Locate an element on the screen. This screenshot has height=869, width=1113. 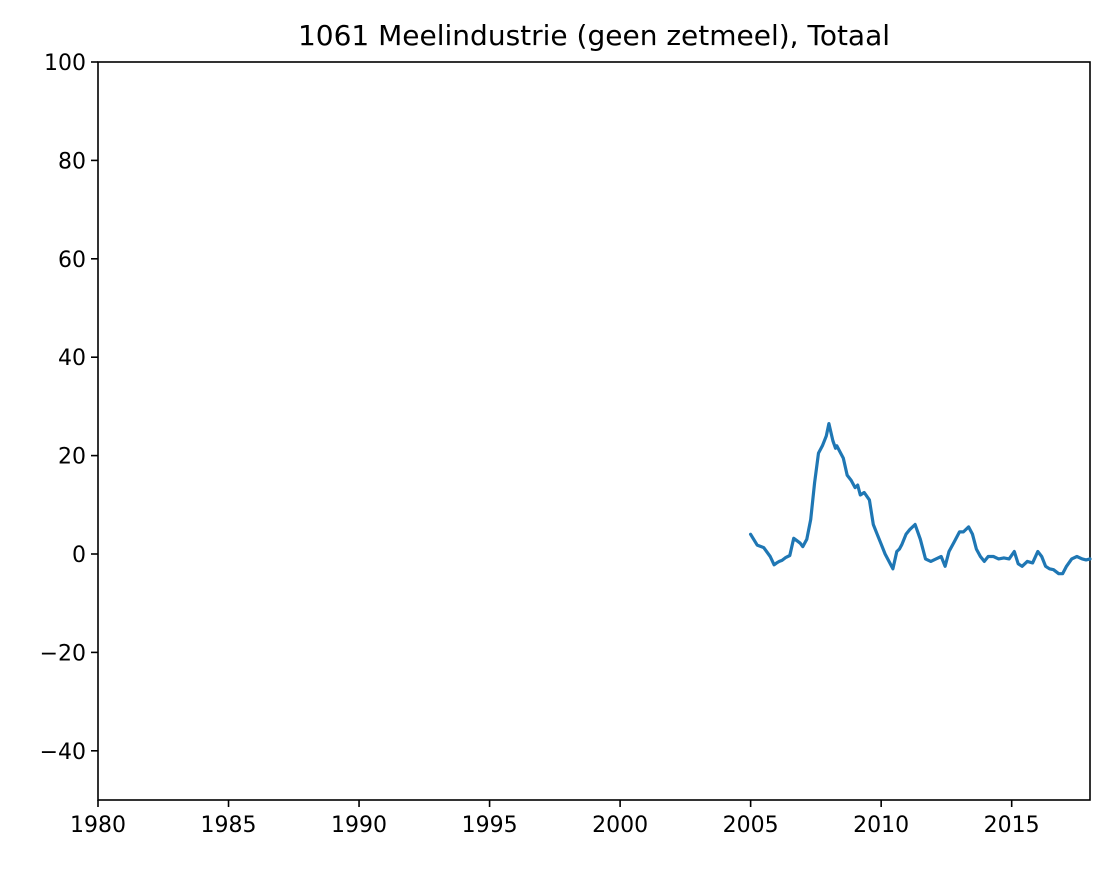
x-tick-label: 2000 is located at coordinates (620, 825).